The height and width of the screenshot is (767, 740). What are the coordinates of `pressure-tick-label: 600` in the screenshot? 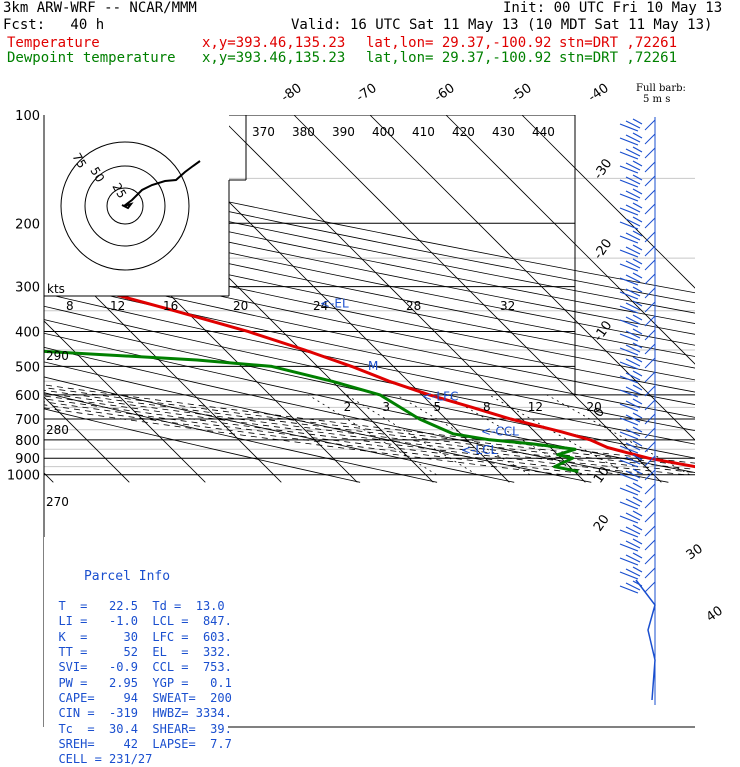 It's located at (27, 396).